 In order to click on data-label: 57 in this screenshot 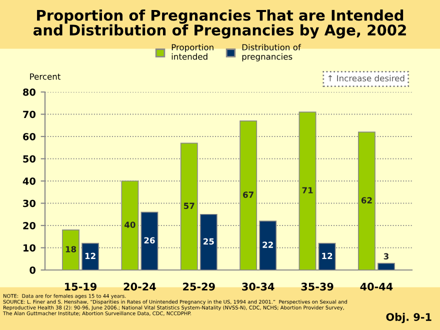, I will do `click(189, 206)`.